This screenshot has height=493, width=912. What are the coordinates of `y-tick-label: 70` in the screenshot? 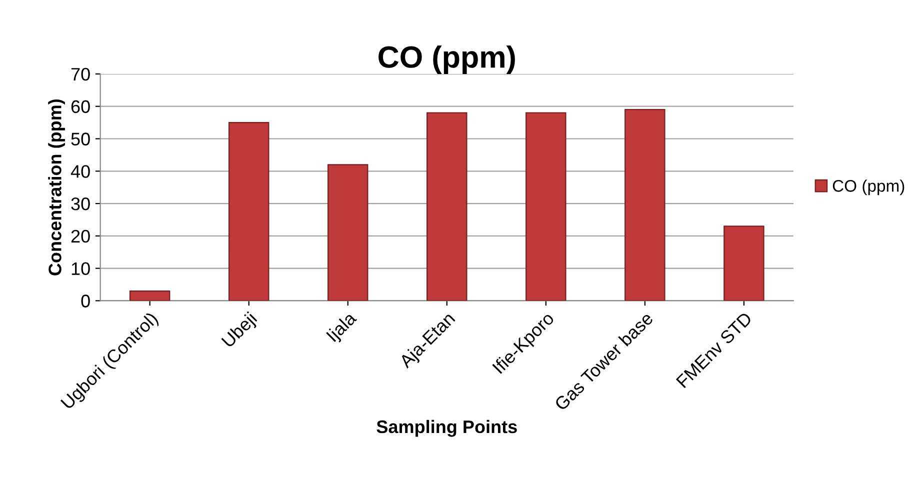 It's located at (80, 74).